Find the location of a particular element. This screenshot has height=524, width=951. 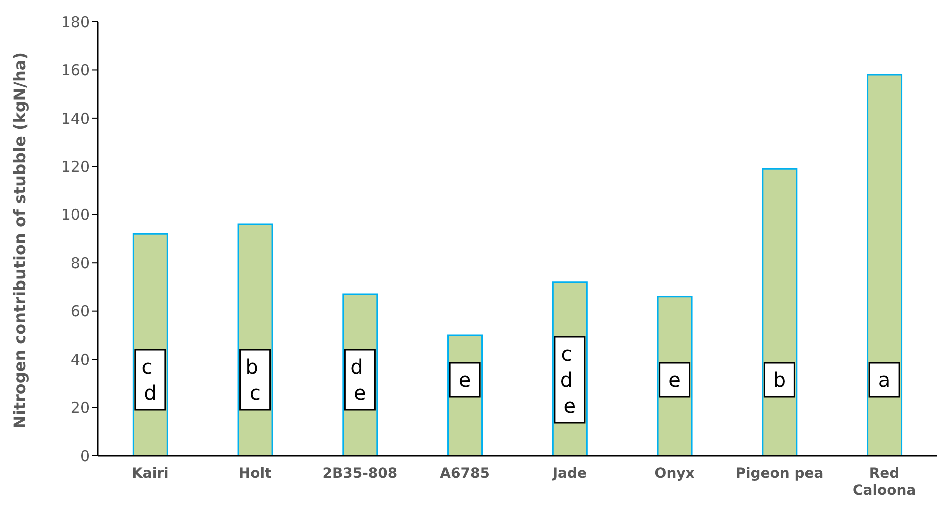

x-tick-label: Red Caloona is located at coordinates (884, 482).